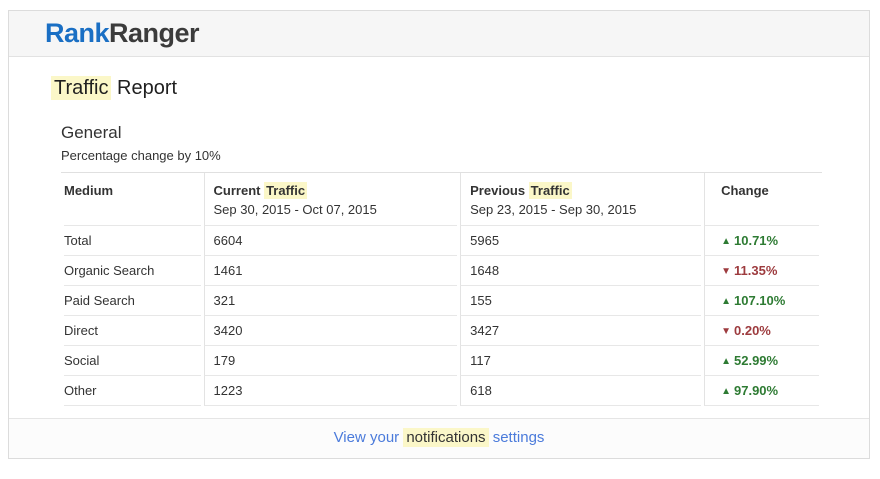 This screenshot has width=880, height=479. I want to click on change-value: ▲ 10.71%, so click(749, 240).